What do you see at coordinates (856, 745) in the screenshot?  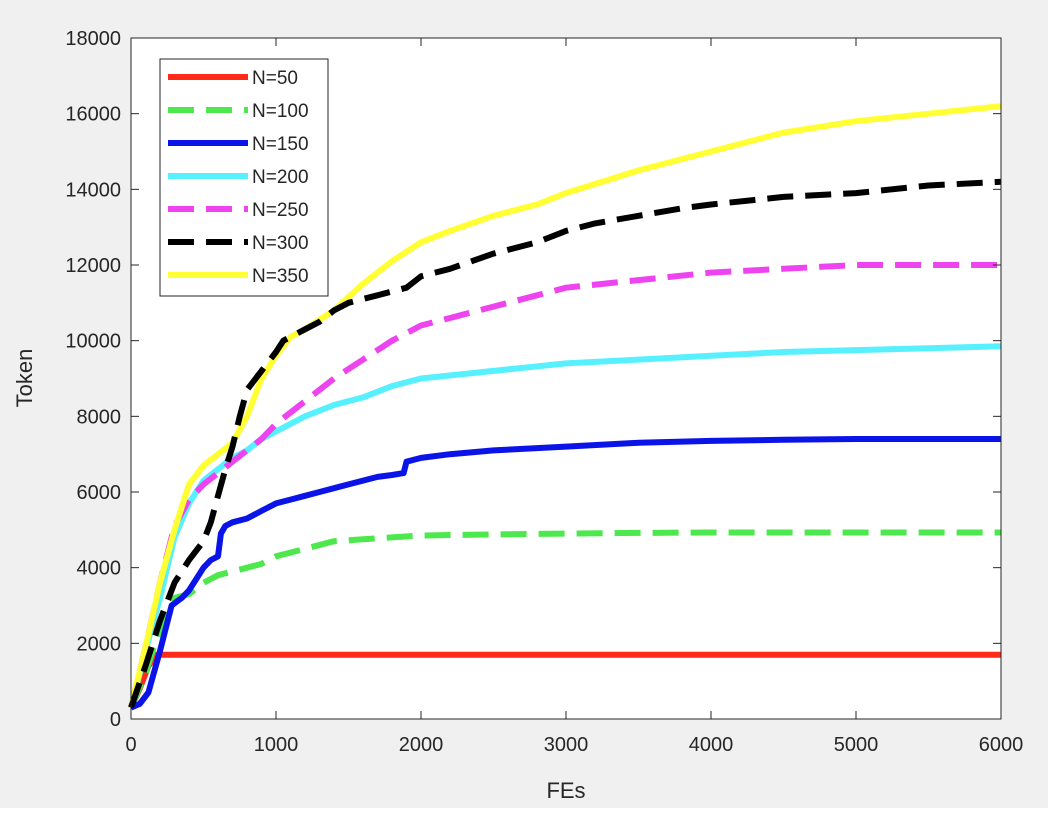 I see `x-tick-label: 5000` at bounding box center [856, 745].